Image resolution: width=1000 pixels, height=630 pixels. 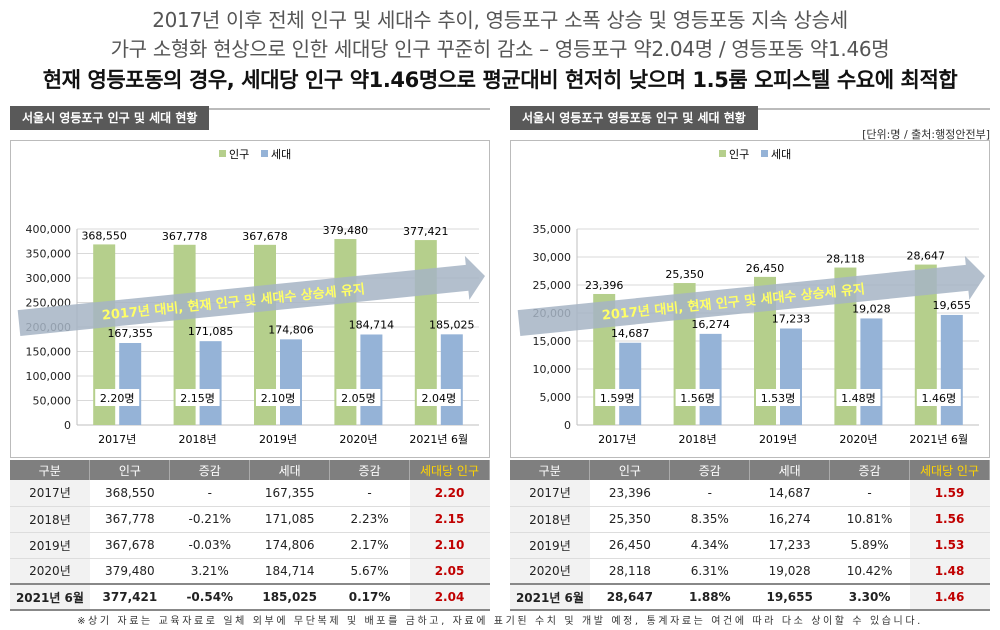 I want to click on table-cell: 171,085, so click(x=289, y=519).